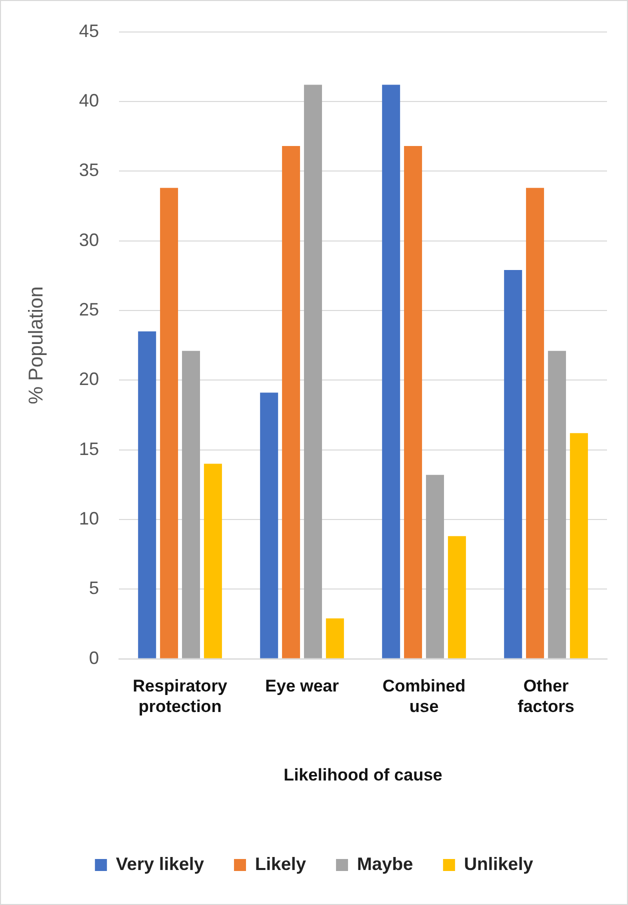 Image resolution: width=628 pixels, height=905 pixels. Describe the element at coordinates (499, 864) in the screenshot. I see `legend-label: Unlikely` at that location.